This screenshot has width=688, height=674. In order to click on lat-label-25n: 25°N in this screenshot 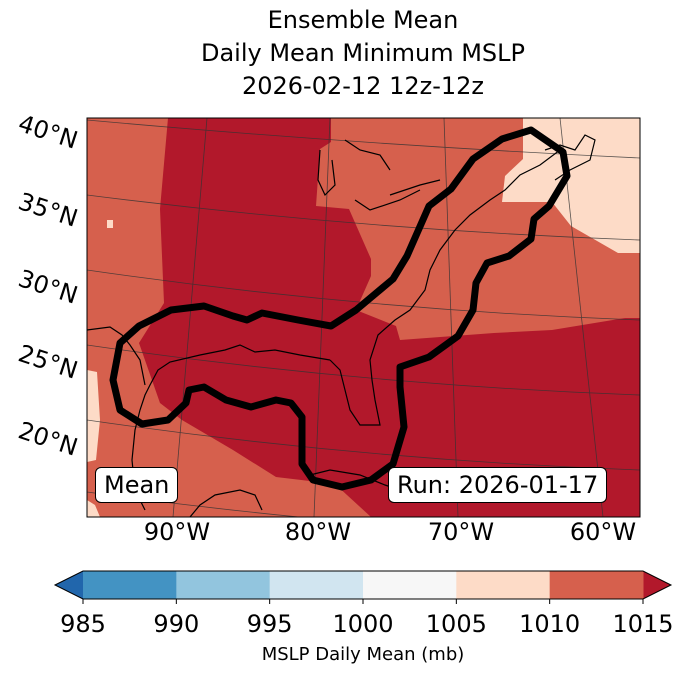, I will do `click(48, 361)`.